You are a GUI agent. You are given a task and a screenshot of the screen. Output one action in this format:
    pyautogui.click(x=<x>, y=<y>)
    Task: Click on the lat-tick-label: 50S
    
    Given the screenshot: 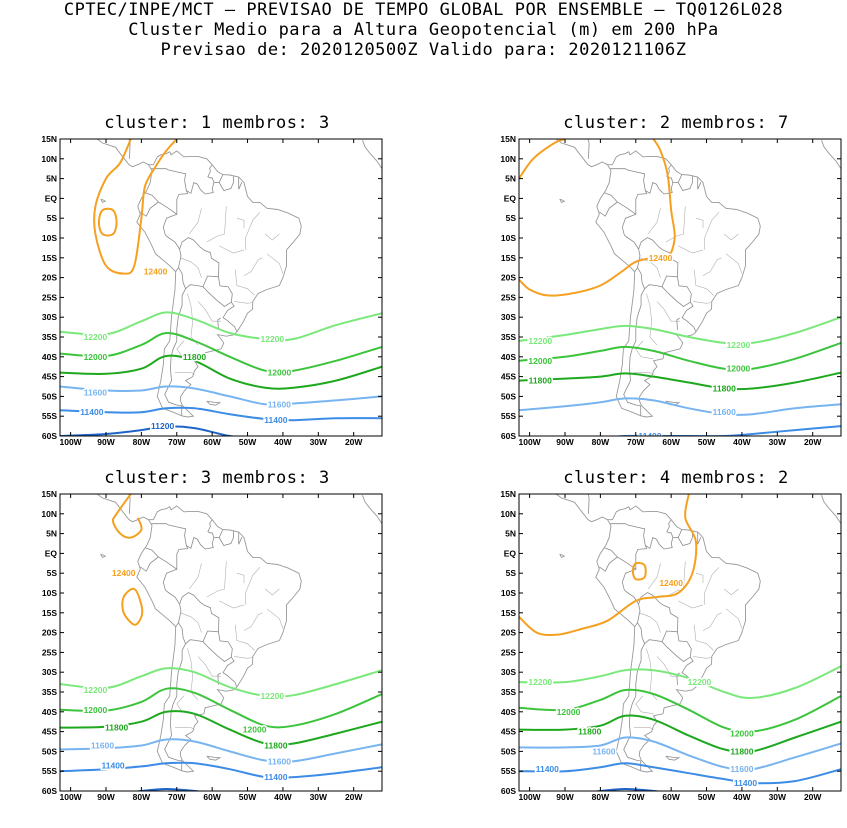 What is the action you would take?
    pyautogui.click(x=49, y=396)
    